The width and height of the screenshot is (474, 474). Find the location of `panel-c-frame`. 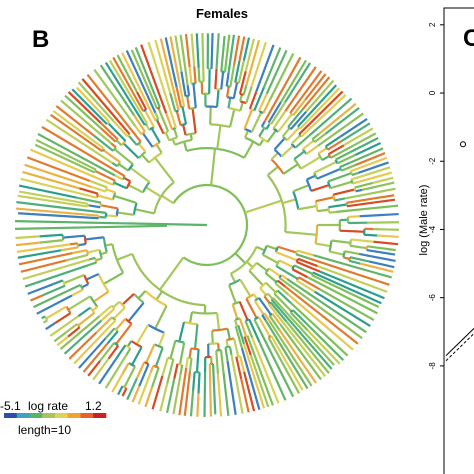

panel-c-frame is located at coordinates (458, 240).